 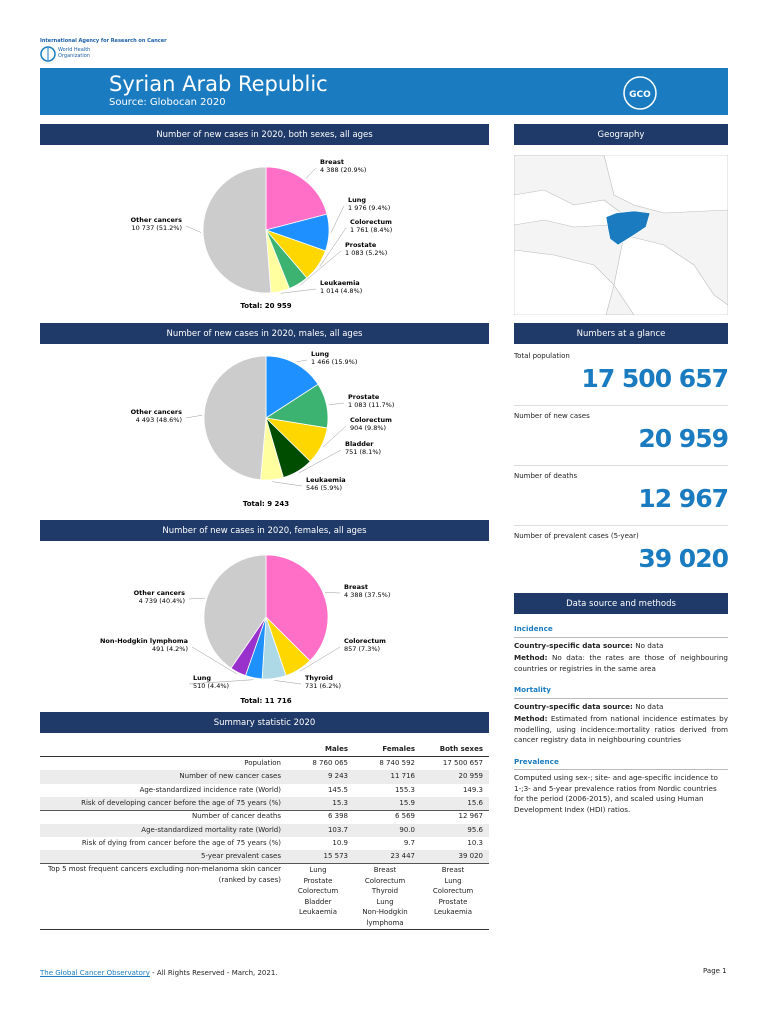 I want to click on gco-text: GCO, so click(x=640, y=95).